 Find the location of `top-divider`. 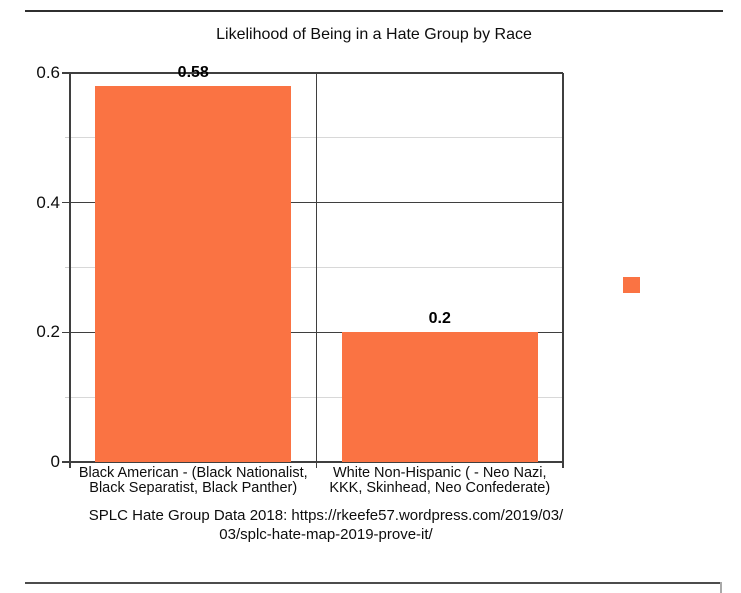

top-divider is located at coordinates (374, 11).